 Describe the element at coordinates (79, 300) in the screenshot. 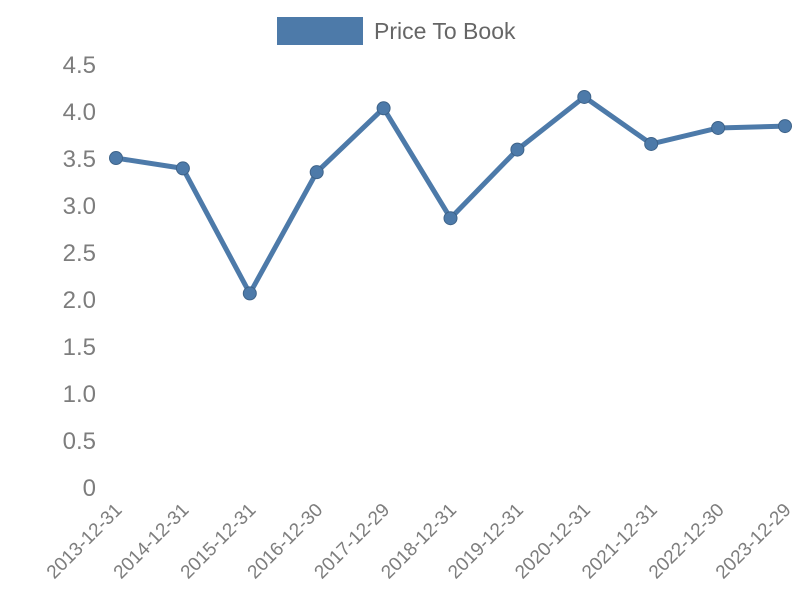

I see `y-axis-tick-label: 2.0` at that location.